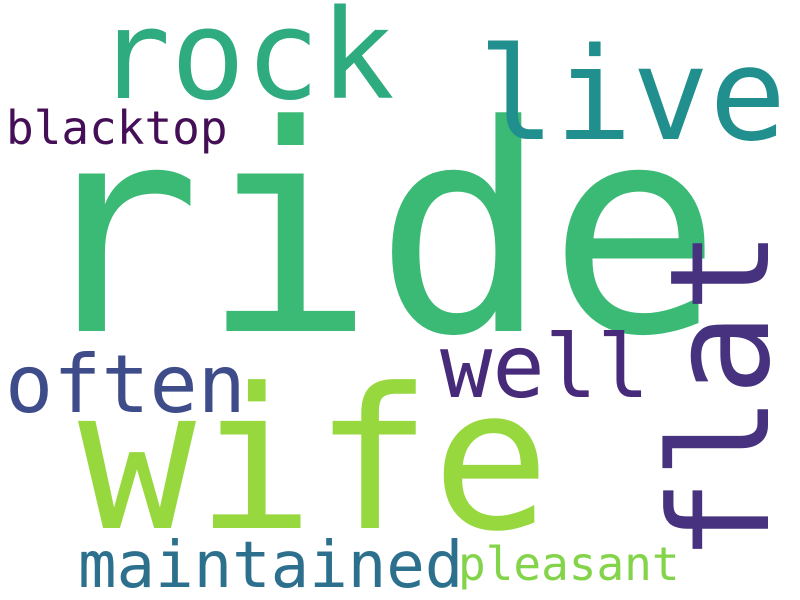 The height and width of the screenshot is (600, 800). What do you see at coordinates (245, 64) in the screenshot?
I see `word-rock: rock` at bounding box center [245, 64].